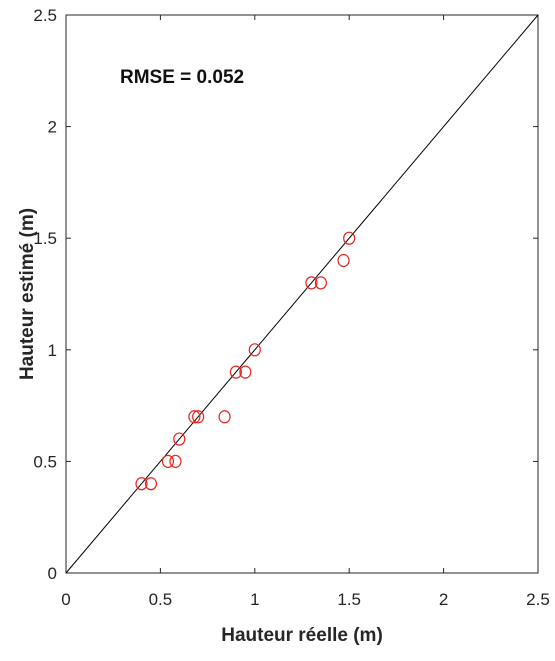  What do you see at coordinates (538, 599) in the screenshot?
I see `x-tick-label: 2.5` at bounding box center [538, 599].